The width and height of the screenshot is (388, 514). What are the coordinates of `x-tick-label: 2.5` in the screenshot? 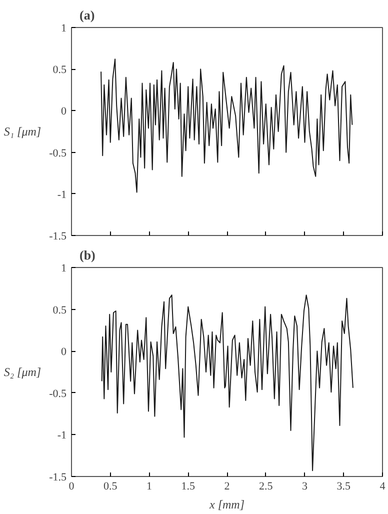 It's located at (266, 486).